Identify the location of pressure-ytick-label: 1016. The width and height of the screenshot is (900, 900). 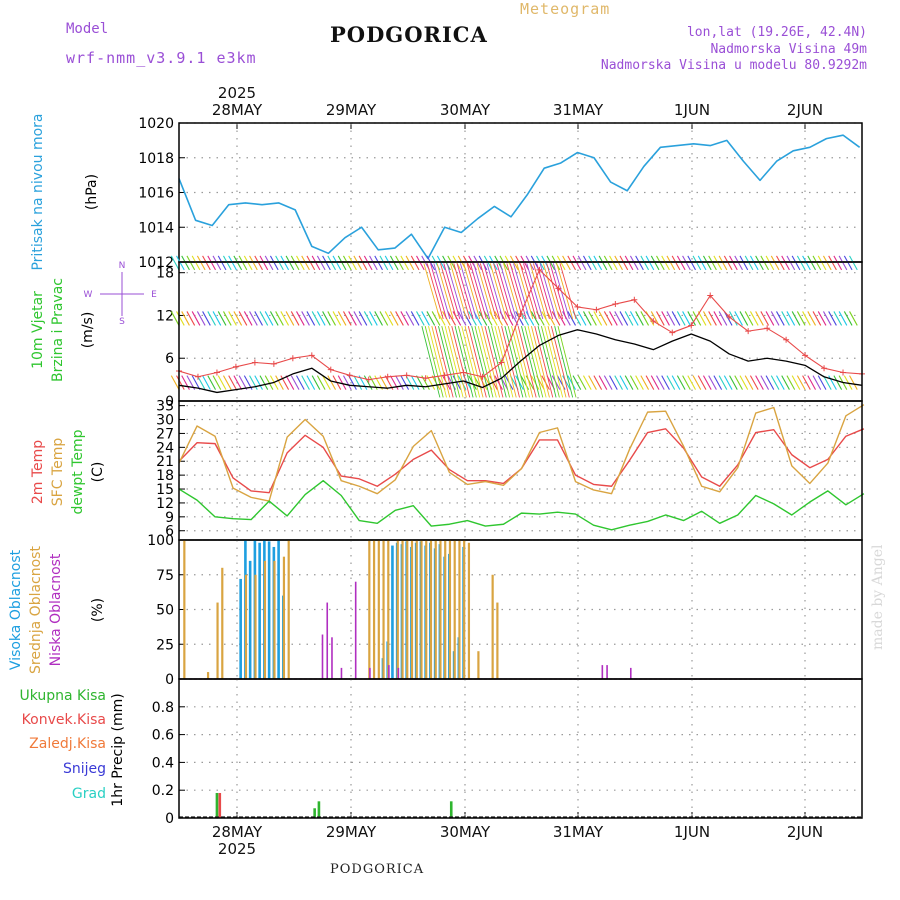
(156, 194).